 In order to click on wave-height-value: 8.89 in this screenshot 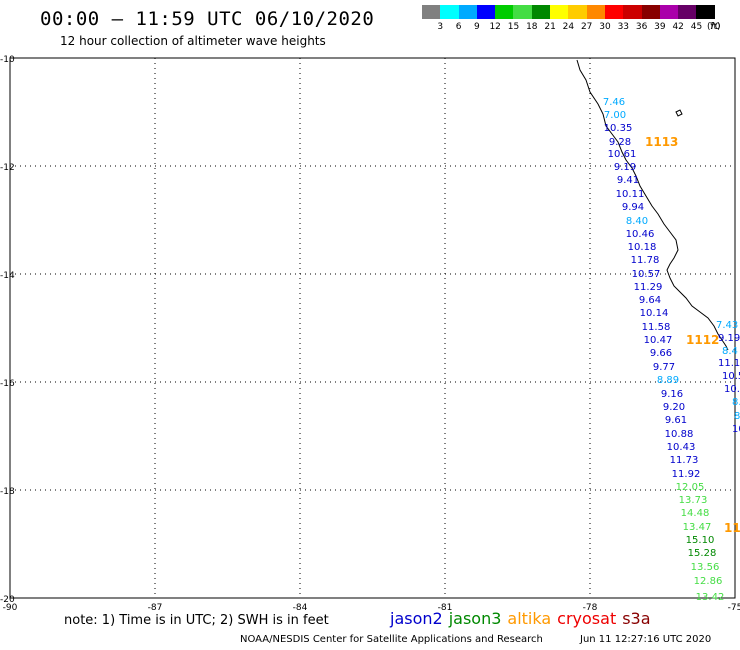, I will do `click(668, 380)`.